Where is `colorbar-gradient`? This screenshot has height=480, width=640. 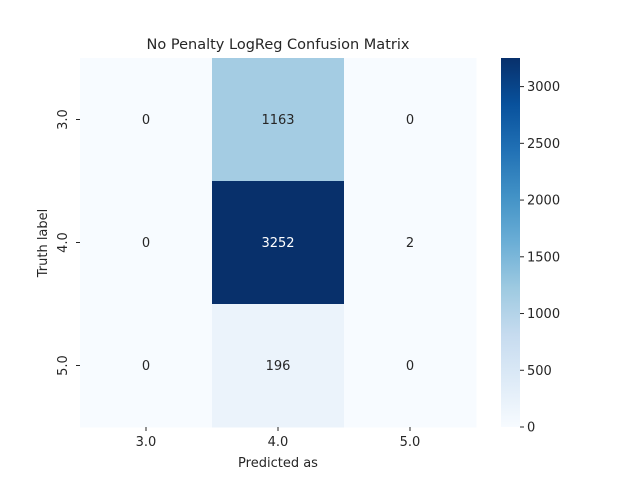
colorbar-gradient is located at coordinates (510, 242).